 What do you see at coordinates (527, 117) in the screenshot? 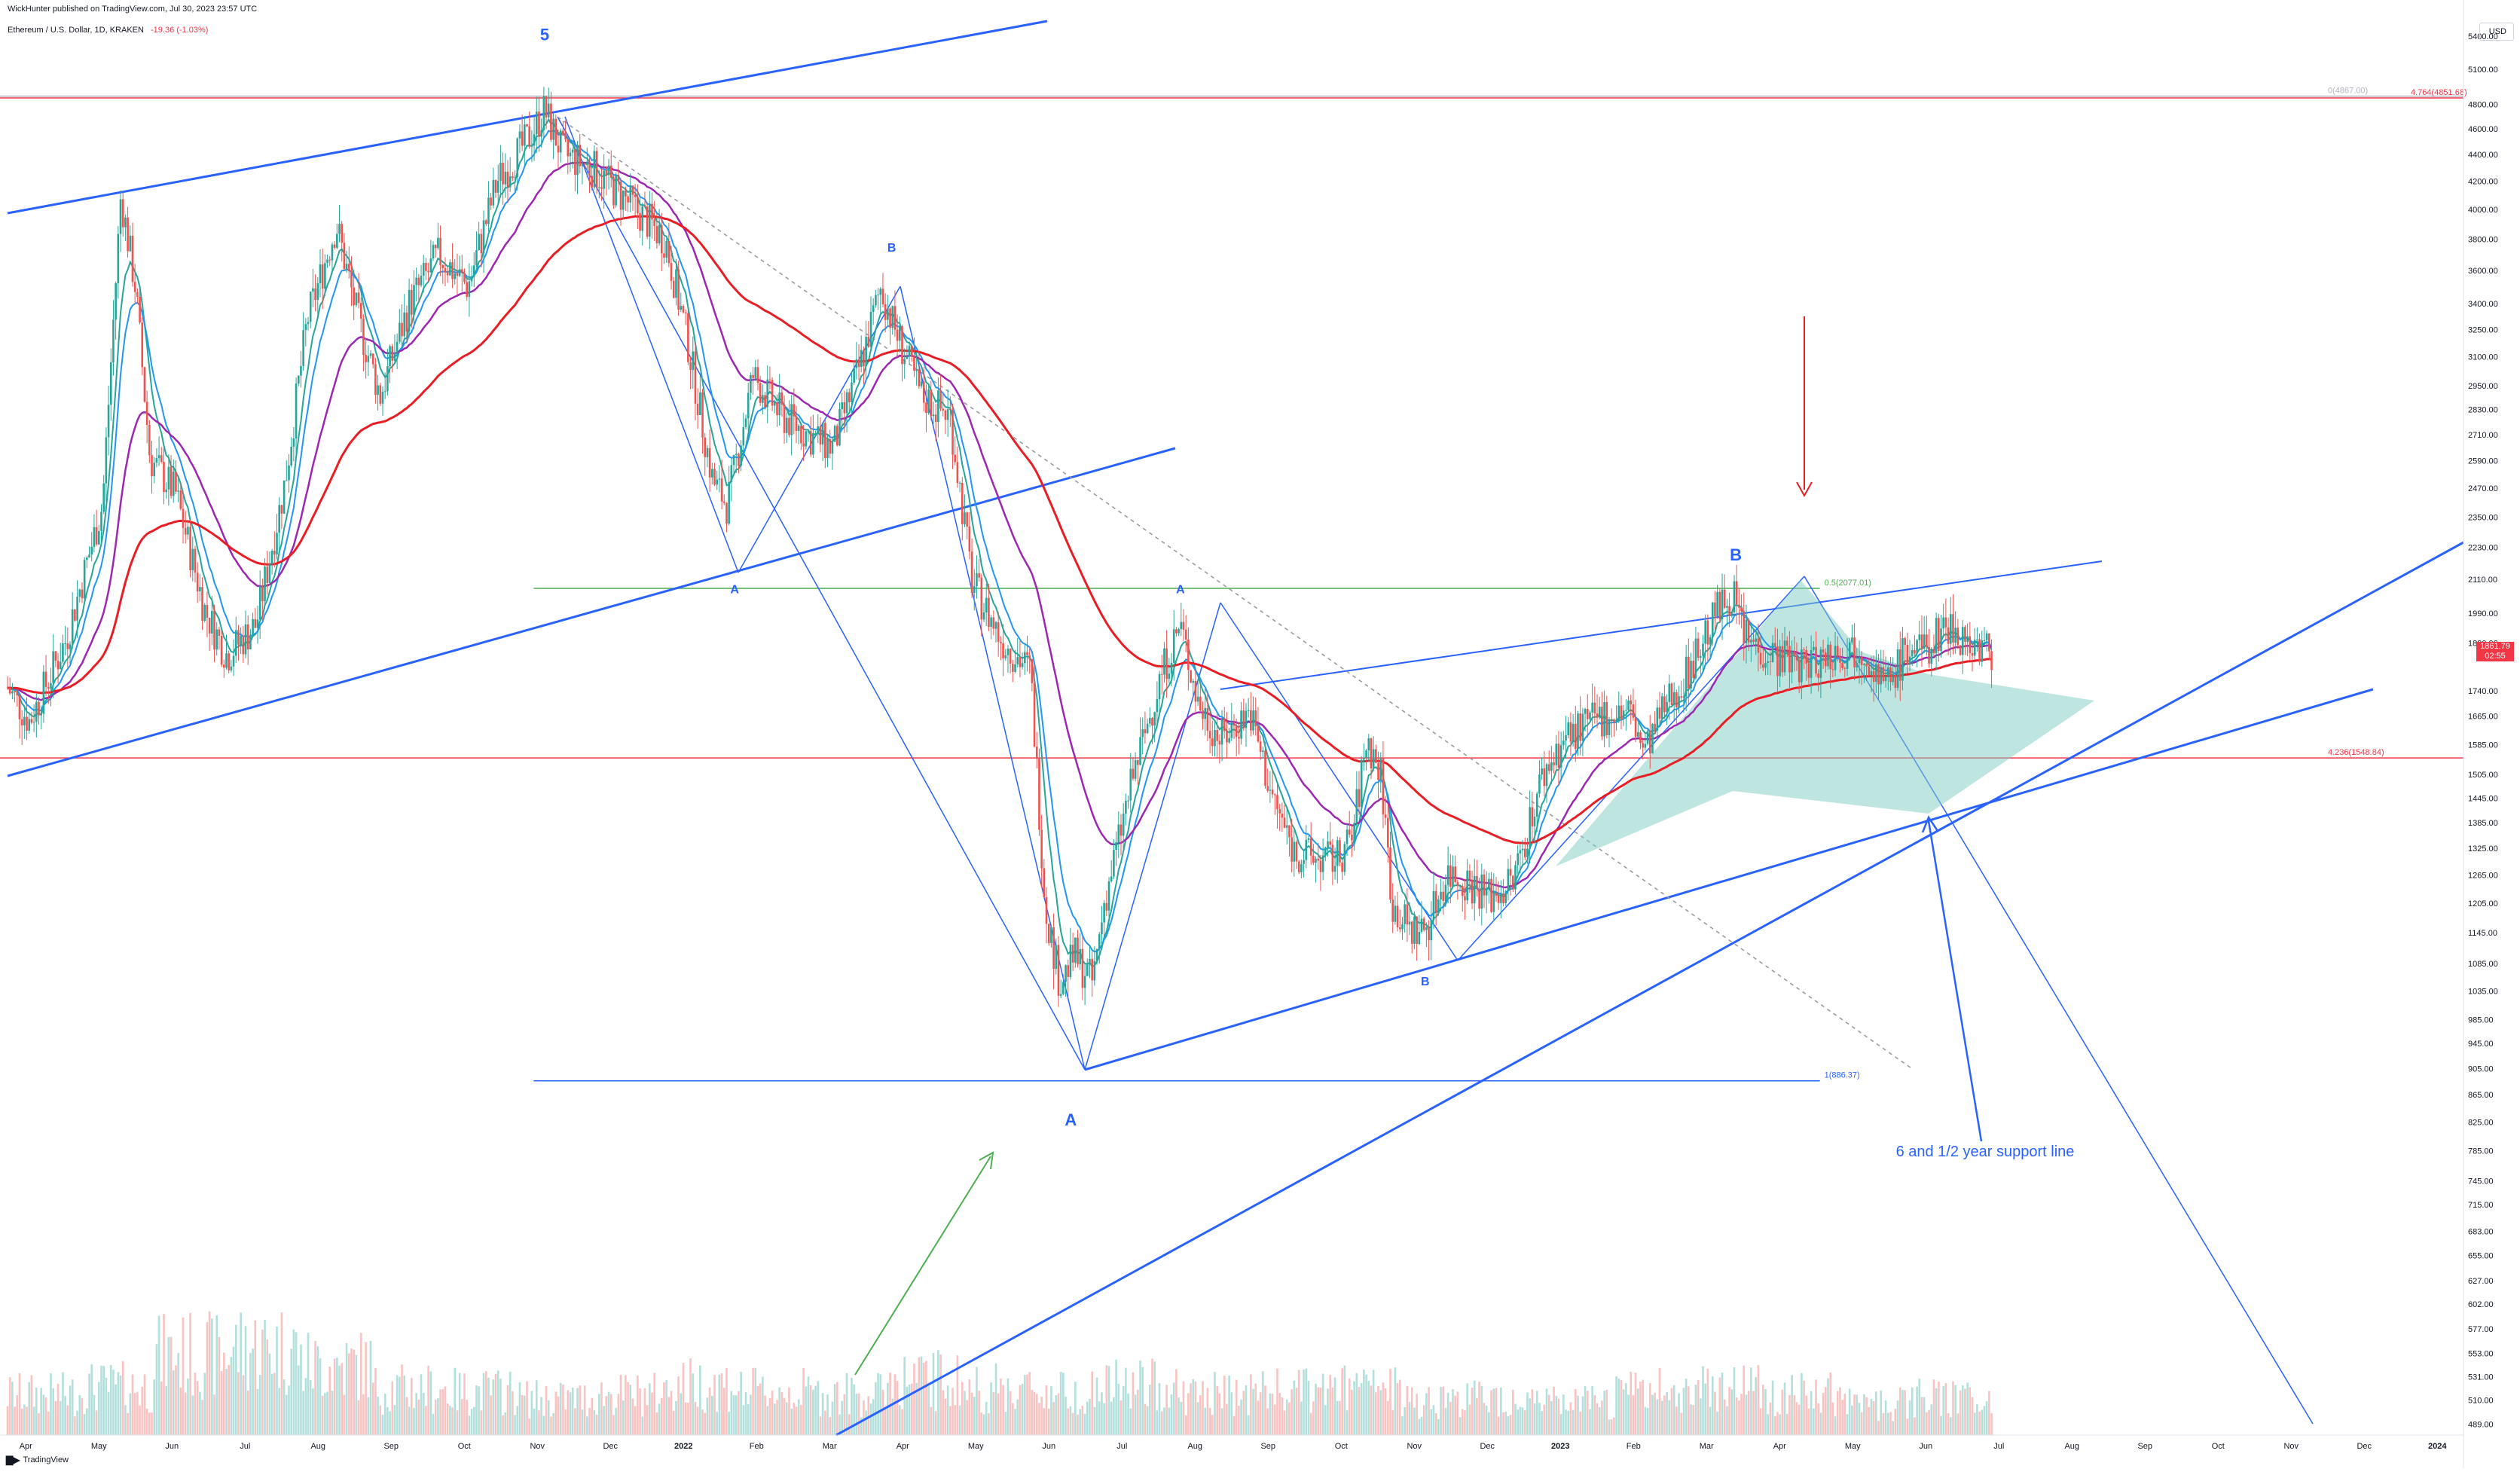
I see `upper-channel-line` at bounding box center [527, 117].